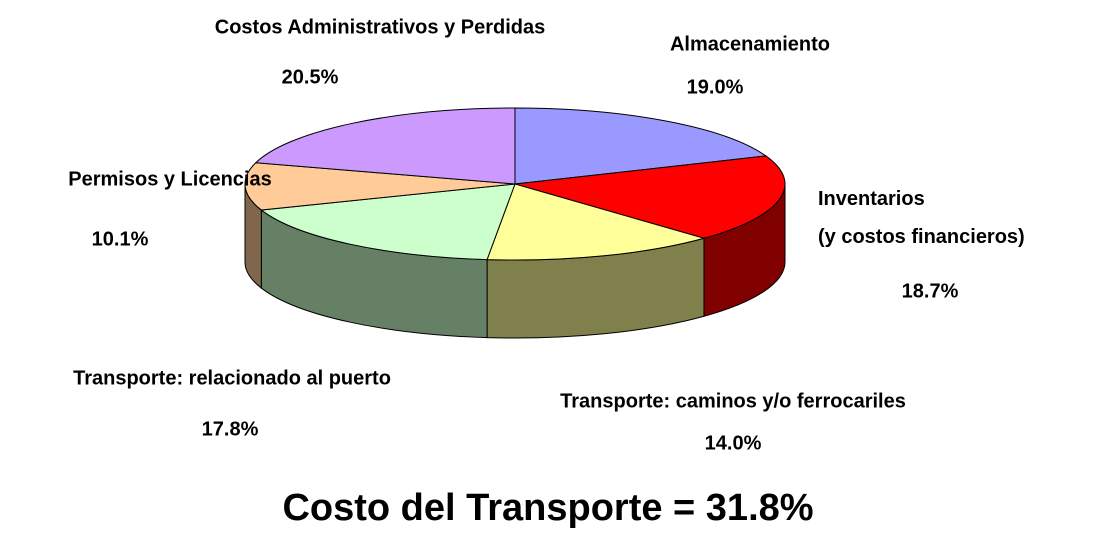  What do you see at coordinates (120, 239) in the screenshot?
I see `slice-value-label: 10.1%` at bounding box center [120, 239].